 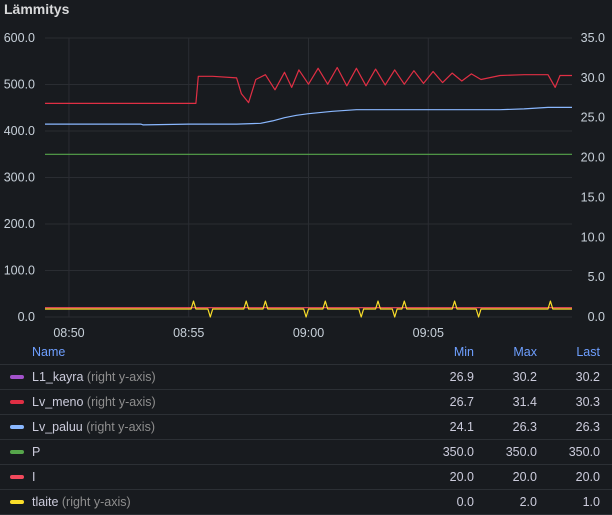 I want to click on legend-row-lv-paluu: Lv_paluu (right y-axis) 24.1 26.3 26.3, so click(x=306, y=426).